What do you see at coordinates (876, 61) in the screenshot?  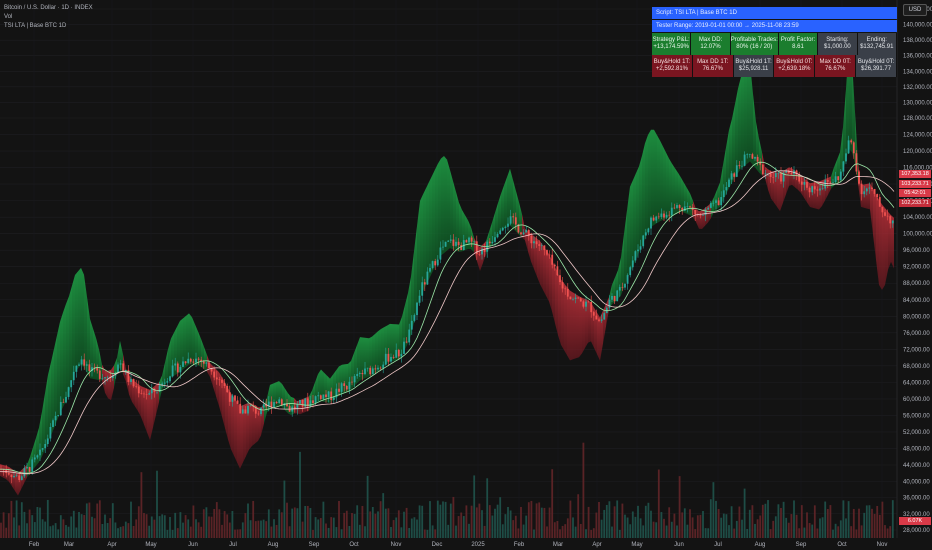 I see `stat-label: Buy&Hold 0T:` at bounding box center [876, 61].